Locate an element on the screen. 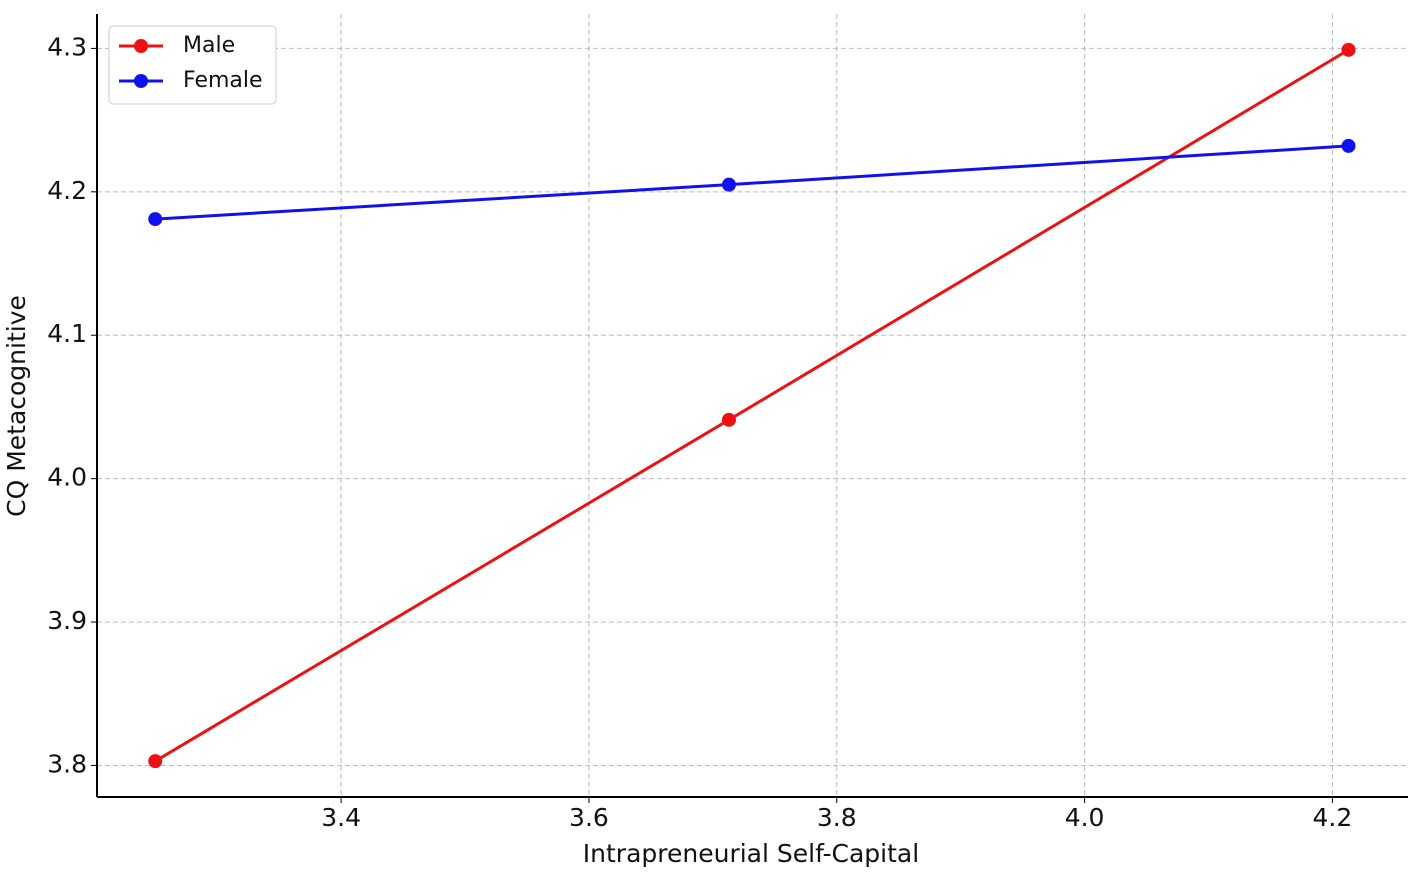 The height and width of the screenshot is (875, 1414). x-tick-label: 3.8 is located at coordinates (837, 817).